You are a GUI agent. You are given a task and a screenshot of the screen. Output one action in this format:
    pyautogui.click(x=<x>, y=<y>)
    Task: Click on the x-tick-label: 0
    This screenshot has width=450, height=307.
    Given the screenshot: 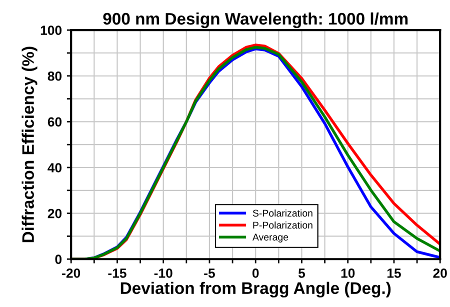 What is the action you would take?
    pyautogui.click(x=255, y=273)
    